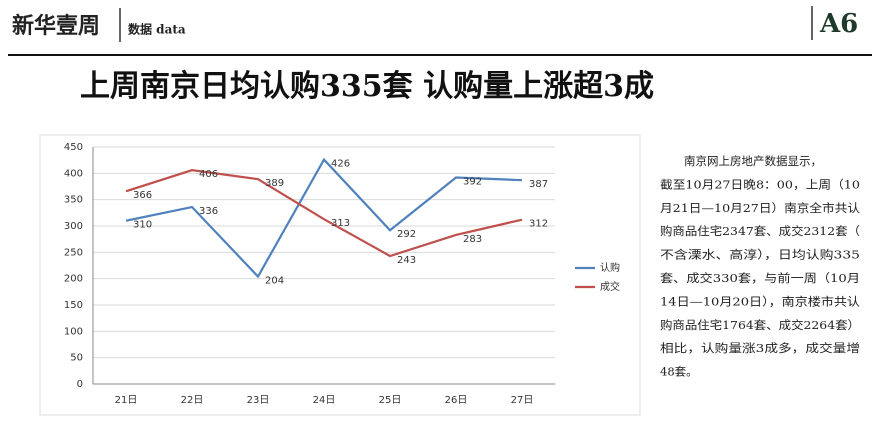  What do you see at coordinates (522, 400) in the screenshot?
I see `x-tick-label: 27日` at bounding box center [522, 400].